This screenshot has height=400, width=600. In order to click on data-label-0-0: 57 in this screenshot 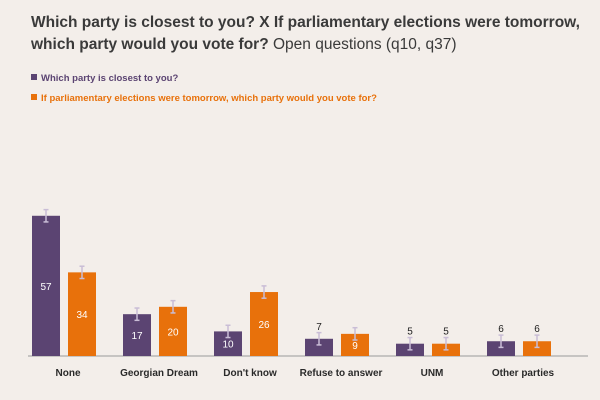, I will do `click(46, 287)`.